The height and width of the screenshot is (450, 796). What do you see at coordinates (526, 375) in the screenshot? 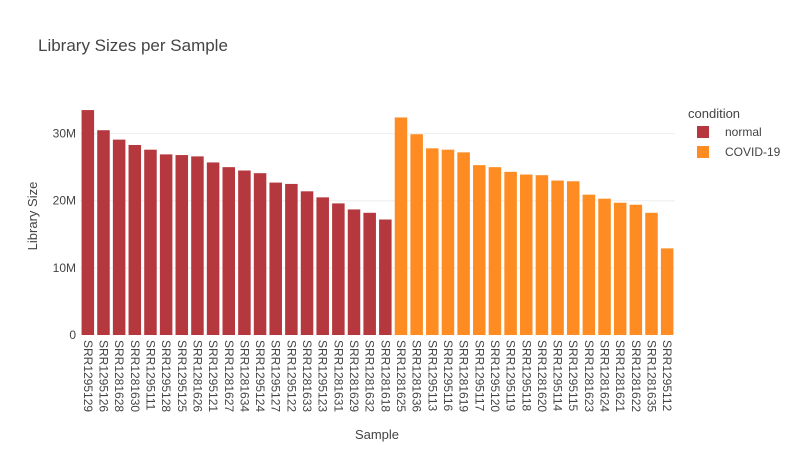
I see `x-tick-label: SRR1295118` at bounding box center [526, 375].